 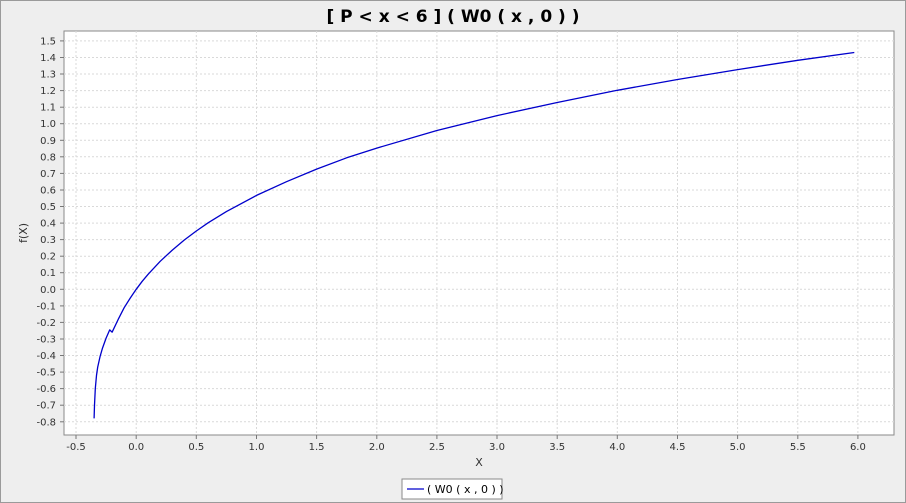 What do you see at coordinates (48, 157) in the screenshot?
I see `y-tick-label: 0.8` at bounding box center [48, 157].